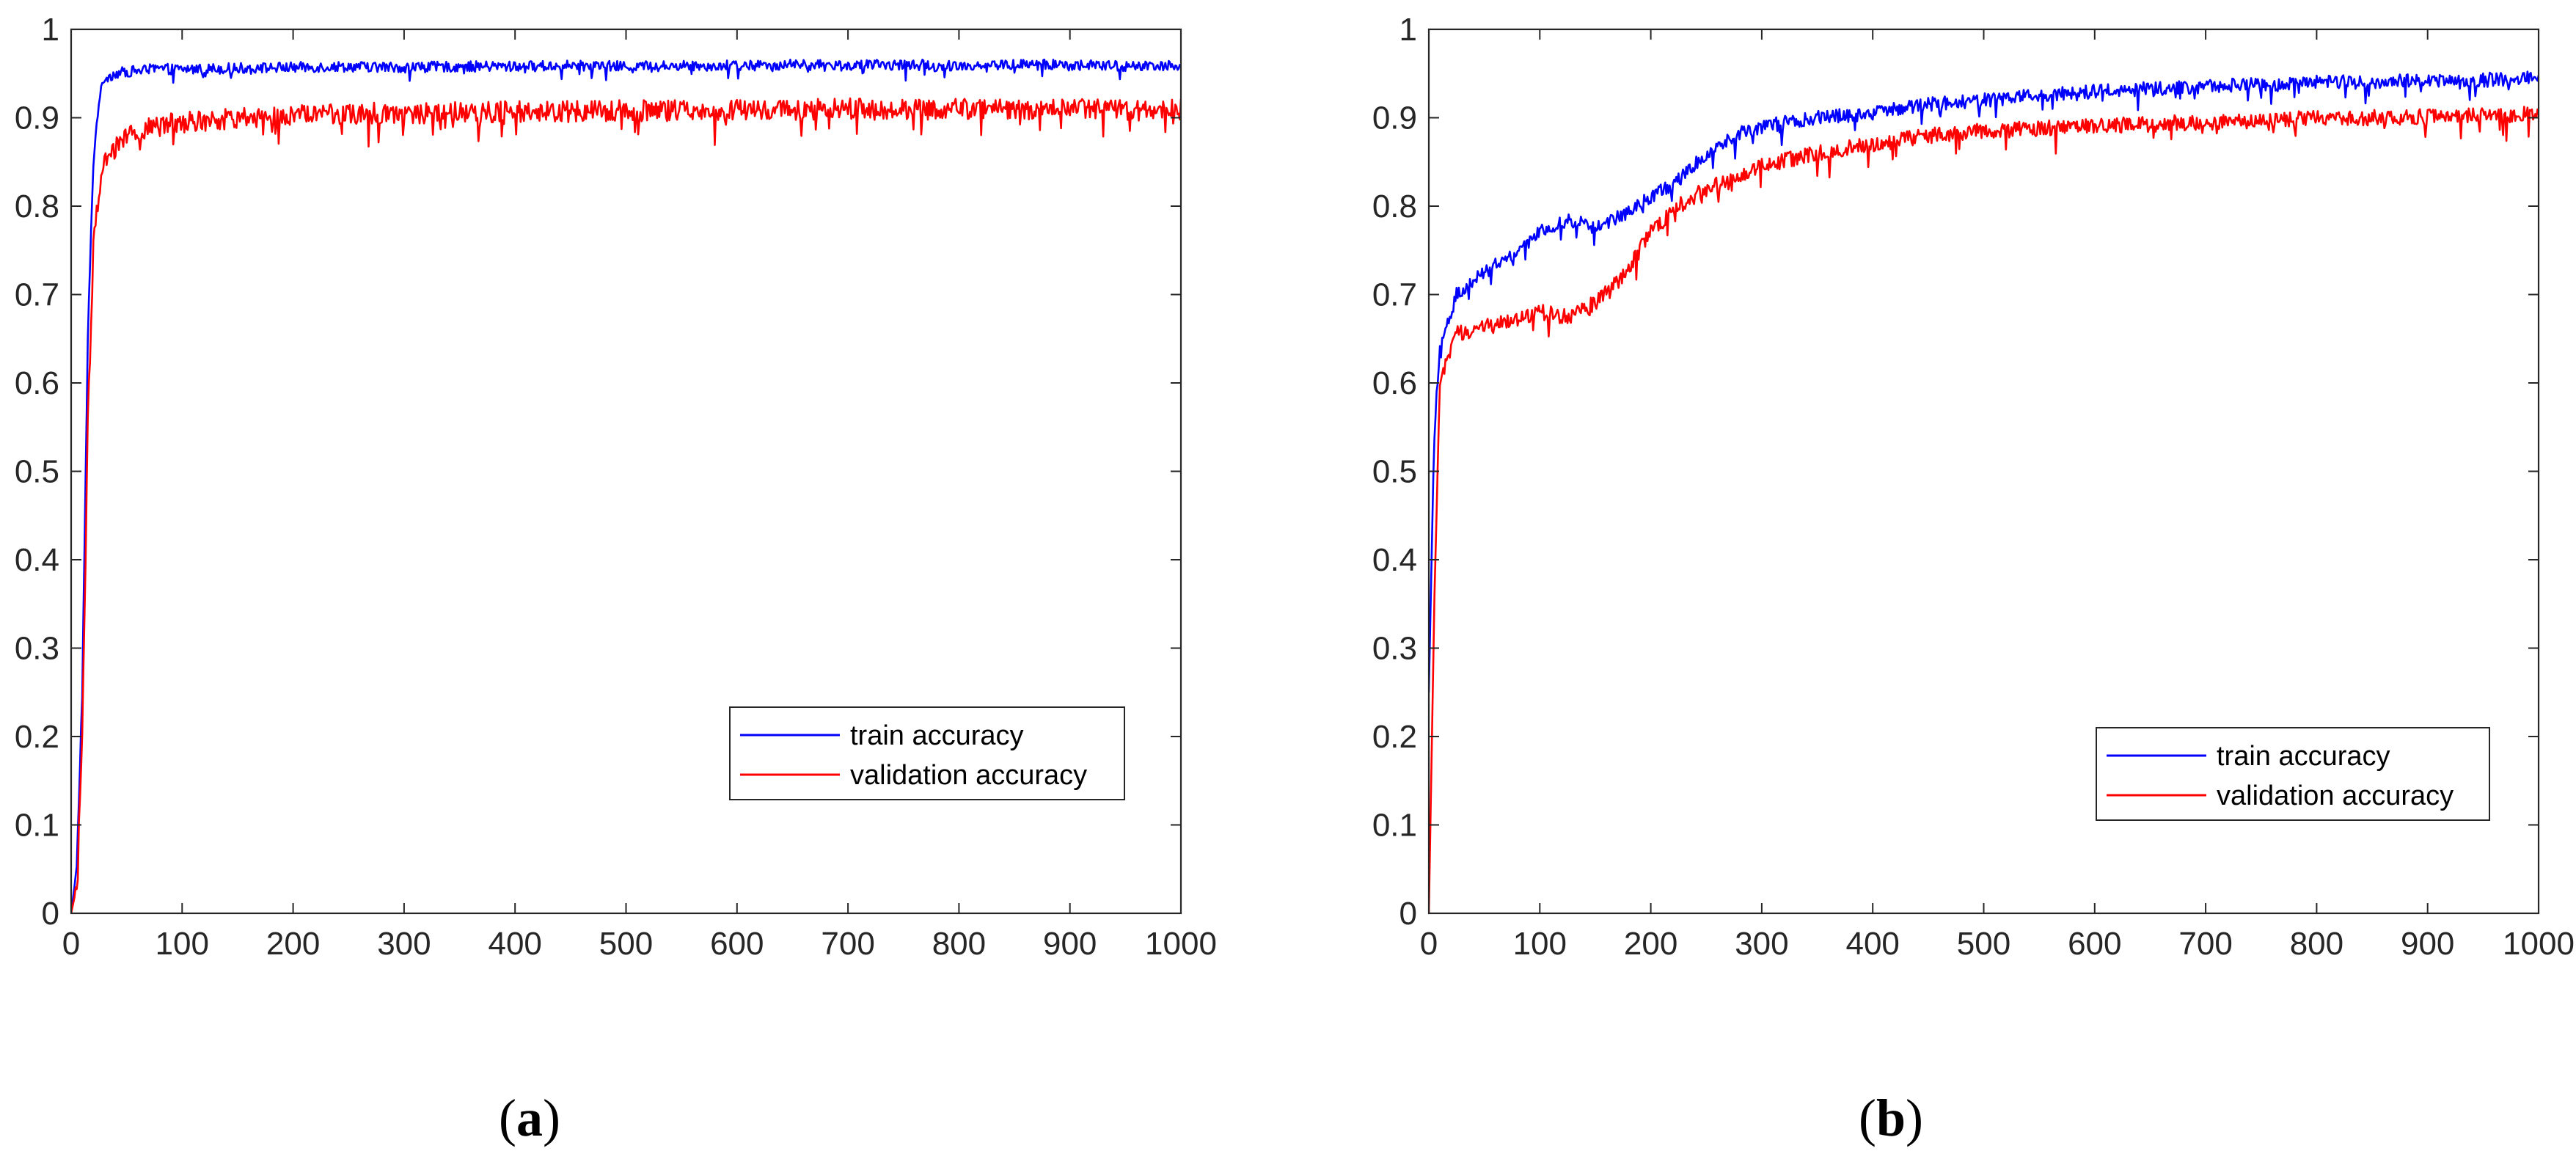 The image size is (2576, 1162). I want to click on panel-caption: (b), so click(1891, 1118).